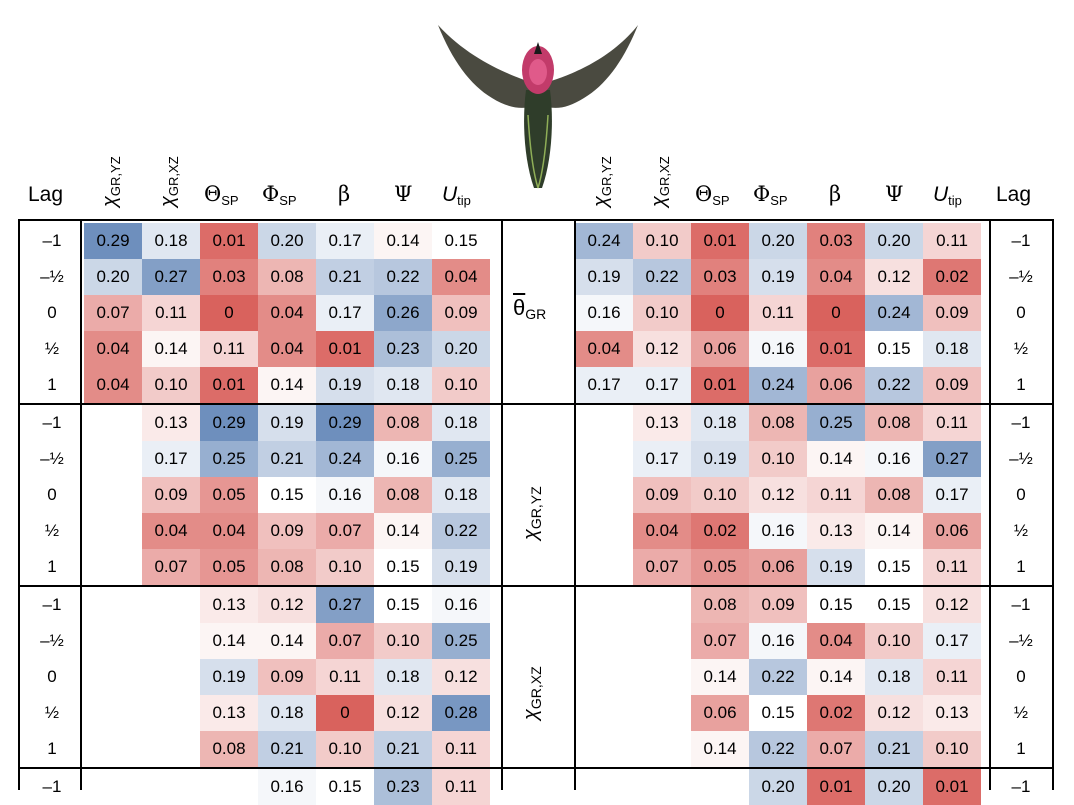 Image resolution: width=1074 pixels, height=805 pixels. Describe the element at coordinates (1021, 640) in the screenshot. I see `lag-label-right: –½` at that location.